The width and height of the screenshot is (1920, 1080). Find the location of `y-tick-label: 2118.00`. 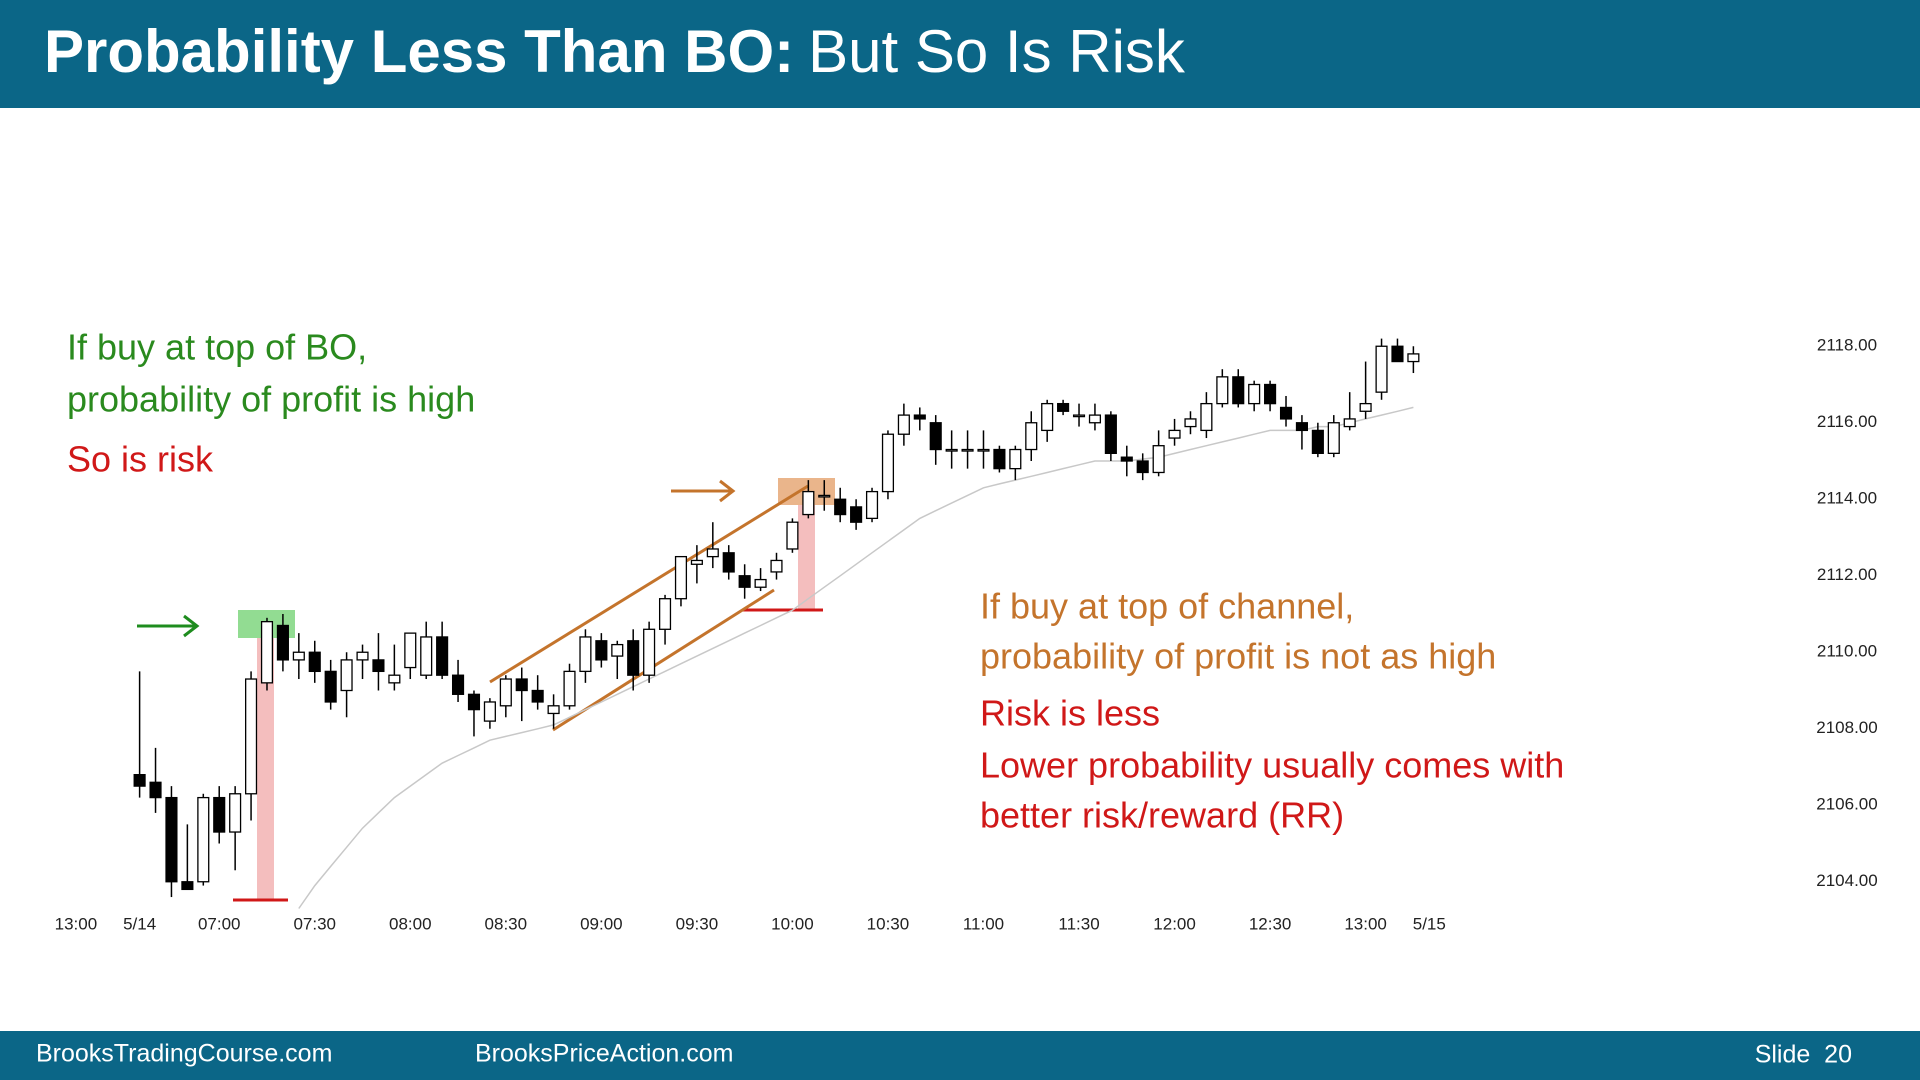

y-tick-label: 2118.00 is located at coordinates (1847, 345).